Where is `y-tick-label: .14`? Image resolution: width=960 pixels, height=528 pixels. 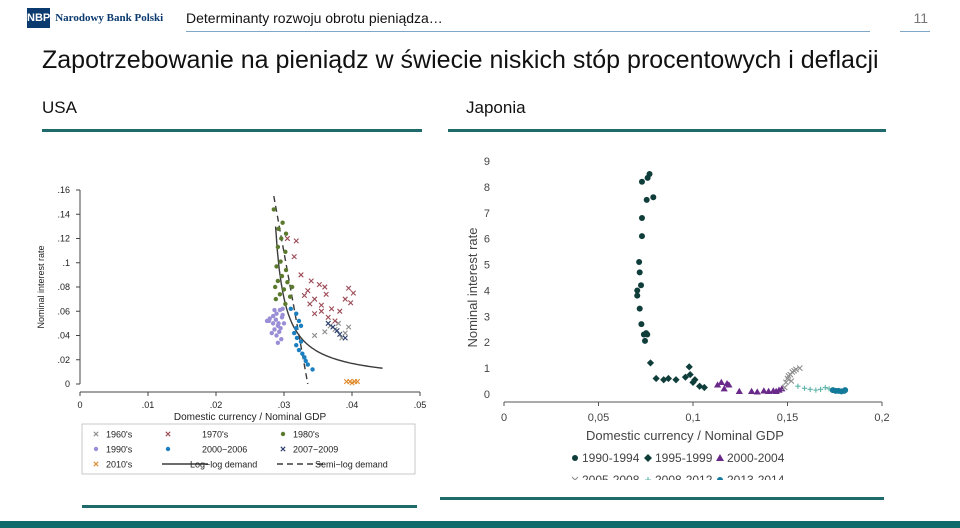
y-tick-label: .14 is located at coordinates (63, 214).